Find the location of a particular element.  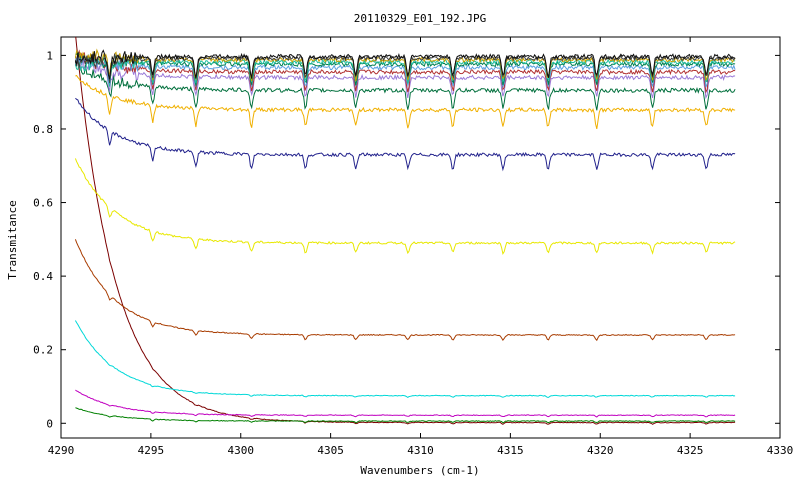

x-axis-label: Wavenumbers (cm-1) is located at coordinates (419, 470).